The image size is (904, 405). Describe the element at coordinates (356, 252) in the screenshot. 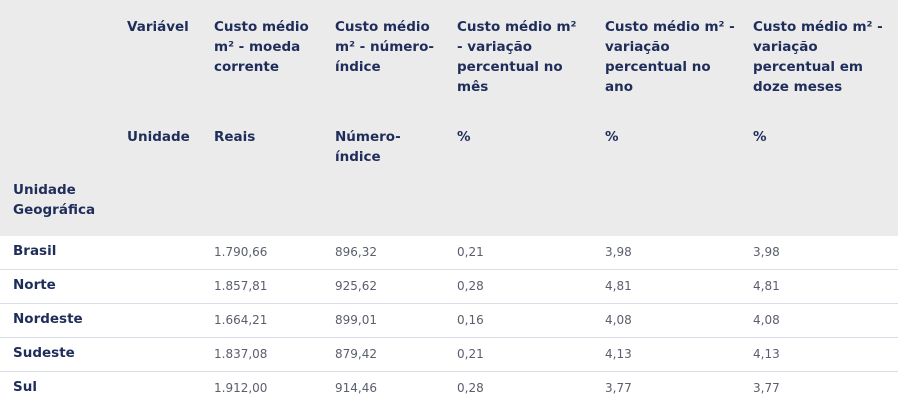

I see `cell-numero-indice: 896,32` at that location.